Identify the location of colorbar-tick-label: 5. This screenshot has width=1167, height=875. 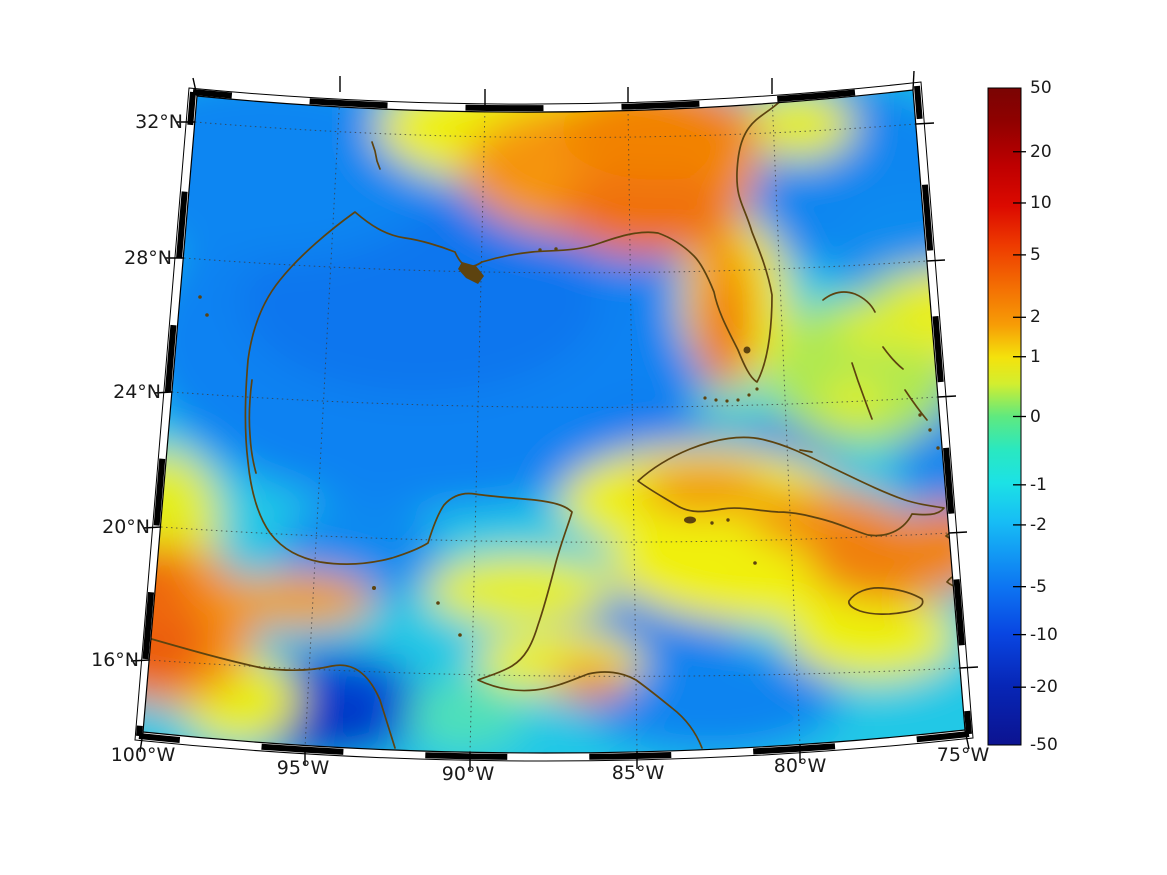
(1035, 254).